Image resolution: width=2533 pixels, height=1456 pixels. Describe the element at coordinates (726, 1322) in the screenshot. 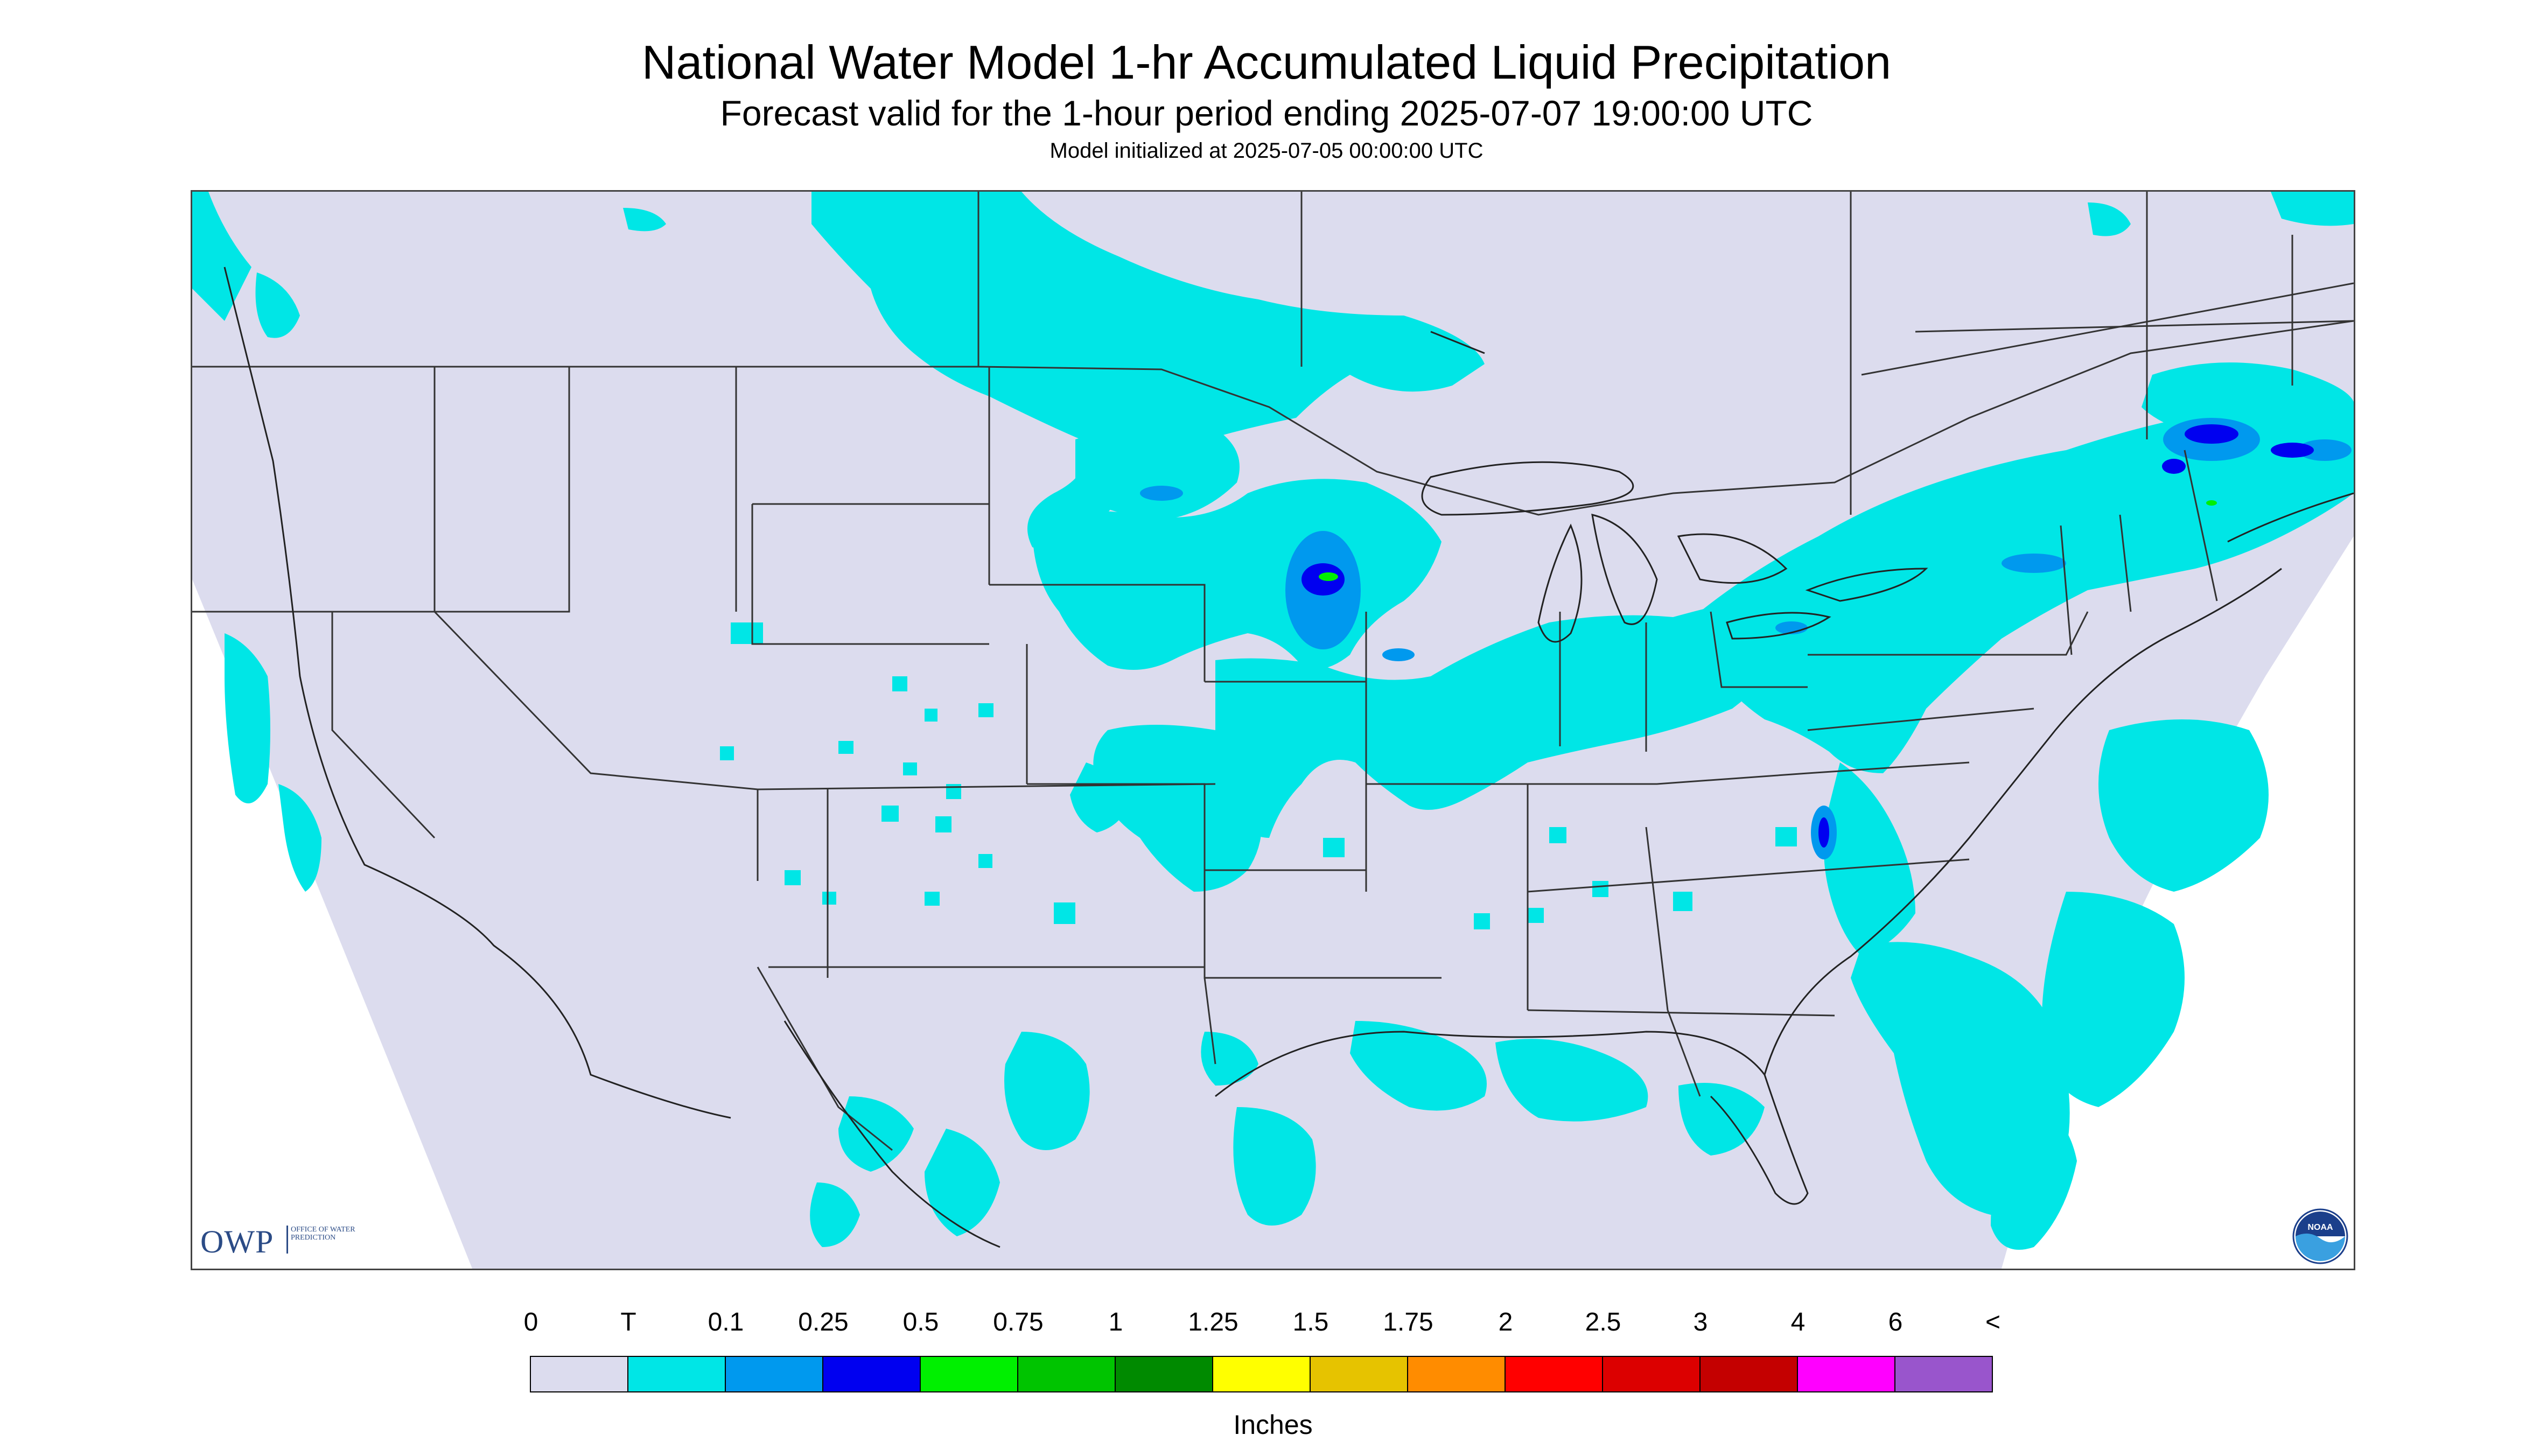

I see `legend-tick-label: 0.1` at that location.